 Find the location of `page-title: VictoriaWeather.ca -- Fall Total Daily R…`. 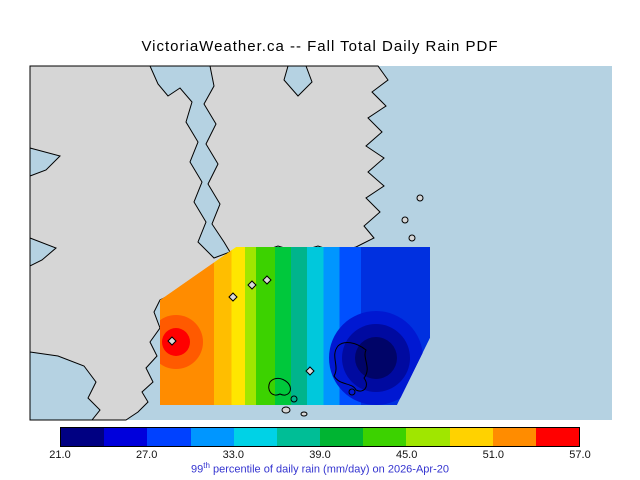

page-title: VictoriaWeather.ca -- Fall Total Daily R… is located at coordinates (320, 46).